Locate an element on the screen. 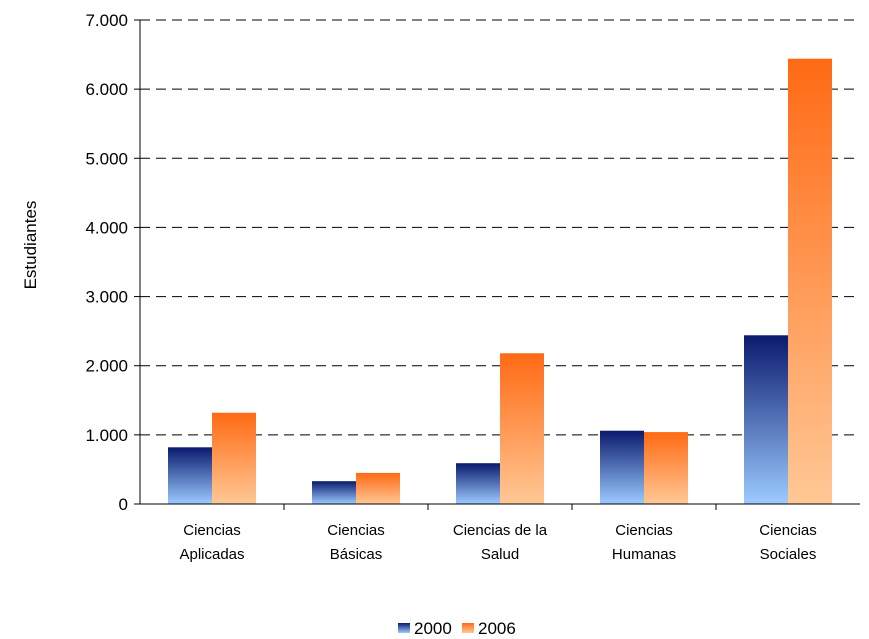 This screenshot has height=639, width=869. y-tick-label: 0 is located at coordinates (123, 504).